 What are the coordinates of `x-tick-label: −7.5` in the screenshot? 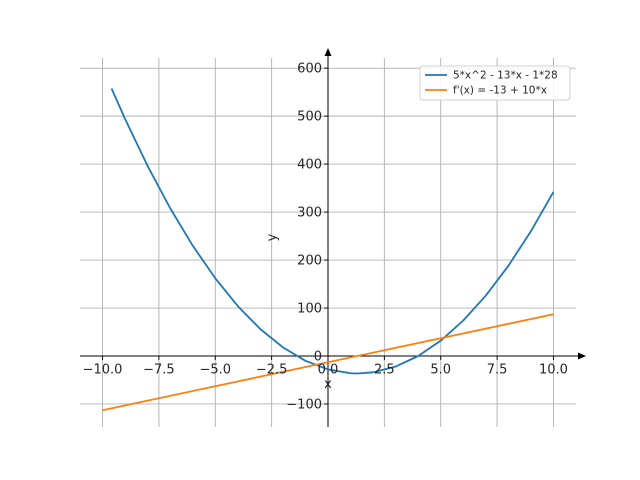 It's located at (159, 369).